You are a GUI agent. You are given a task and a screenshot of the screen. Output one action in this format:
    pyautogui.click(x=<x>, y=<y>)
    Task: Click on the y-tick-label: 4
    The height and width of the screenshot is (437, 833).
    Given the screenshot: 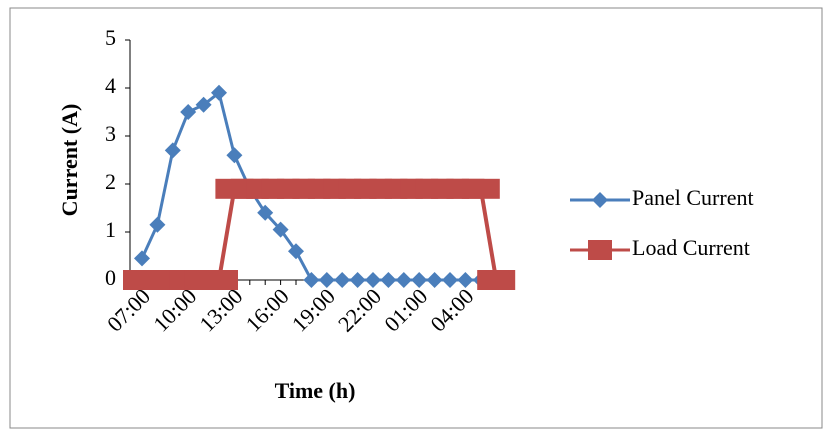 What is the action you would take?
    pyautogui.click(x=110, y=85)
    